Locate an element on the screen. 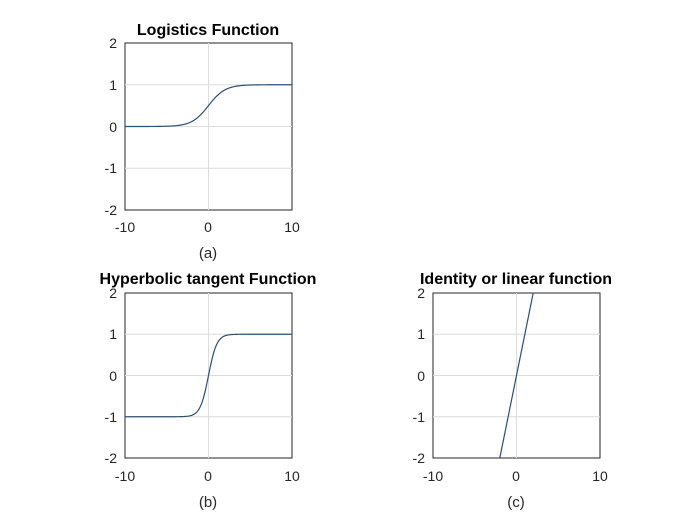 Image resolution: width=700 pixels, height=525 pixels. chart-title: Hyperbolic tangent Function is located at coordinates (208, 279).